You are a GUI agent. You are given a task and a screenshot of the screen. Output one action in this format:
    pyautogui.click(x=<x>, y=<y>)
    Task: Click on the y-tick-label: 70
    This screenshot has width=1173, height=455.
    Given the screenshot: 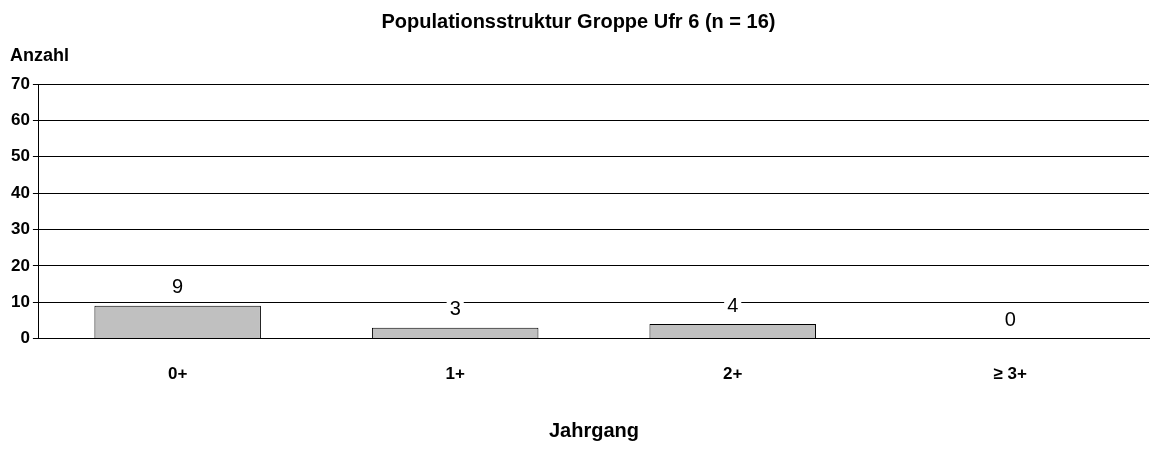 What is the action you would take?
    pyautogui.click(x=20, y=83)
    